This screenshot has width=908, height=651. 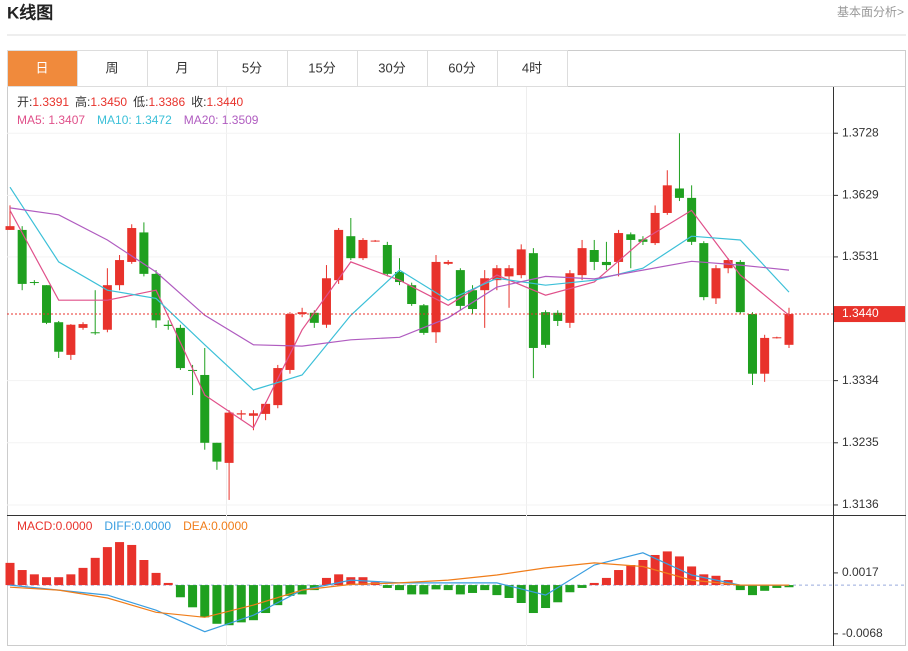 I want to click on y-tick-label: 1.3136, so click(x=860, y=504).